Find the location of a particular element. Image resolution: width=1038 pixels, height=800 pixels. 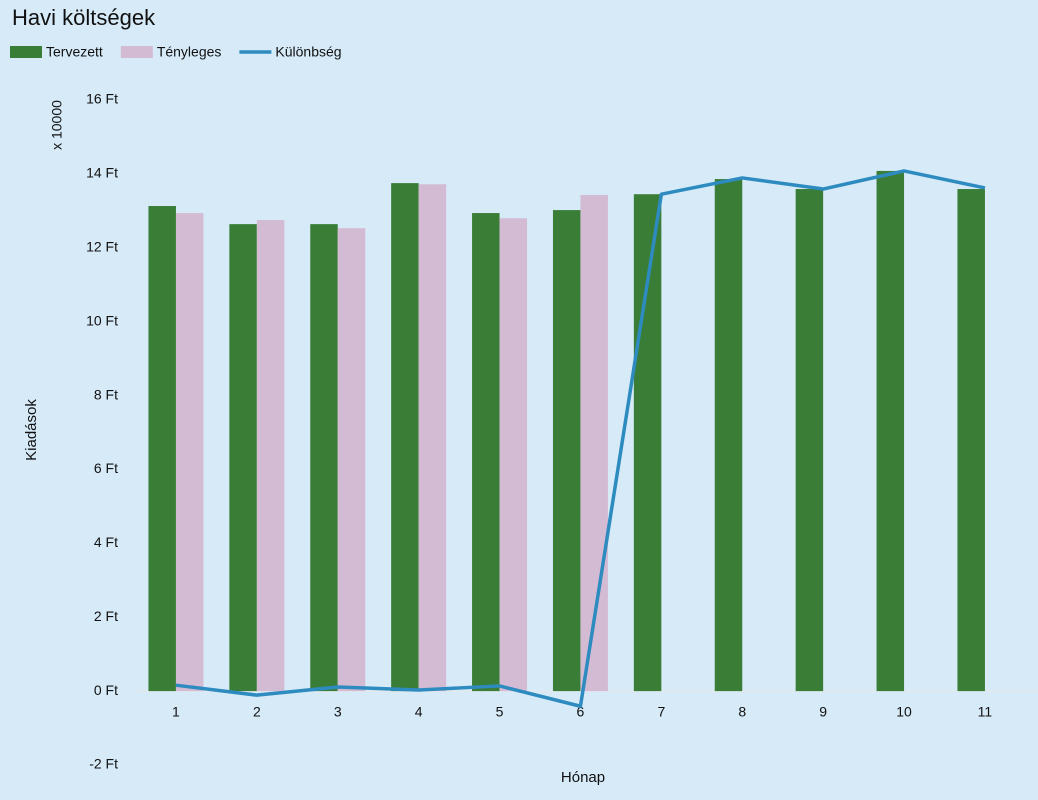

chart-title: Havi költségek is located at coordinates (84, 17).